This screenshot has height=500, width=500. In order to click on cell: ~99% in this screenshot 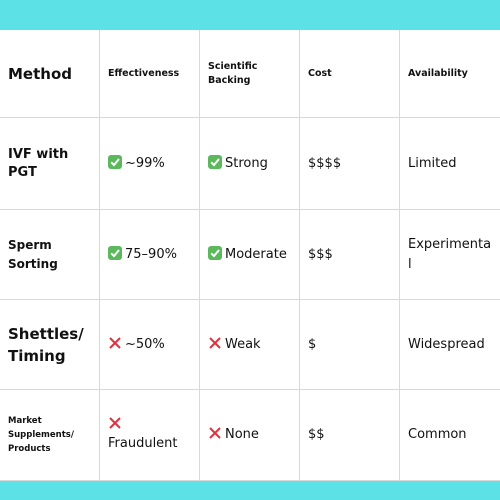, I will do `click(150, 164)`.